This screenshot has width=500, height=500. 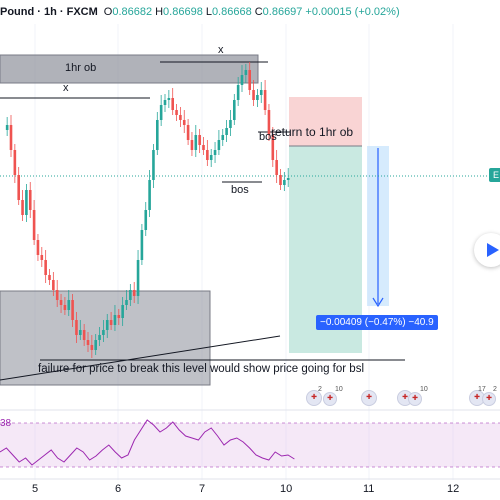 What do you see at coordinates (66, 88) in the screenshot?
I see `x-left-label: x` at bounding box center [66, 88].